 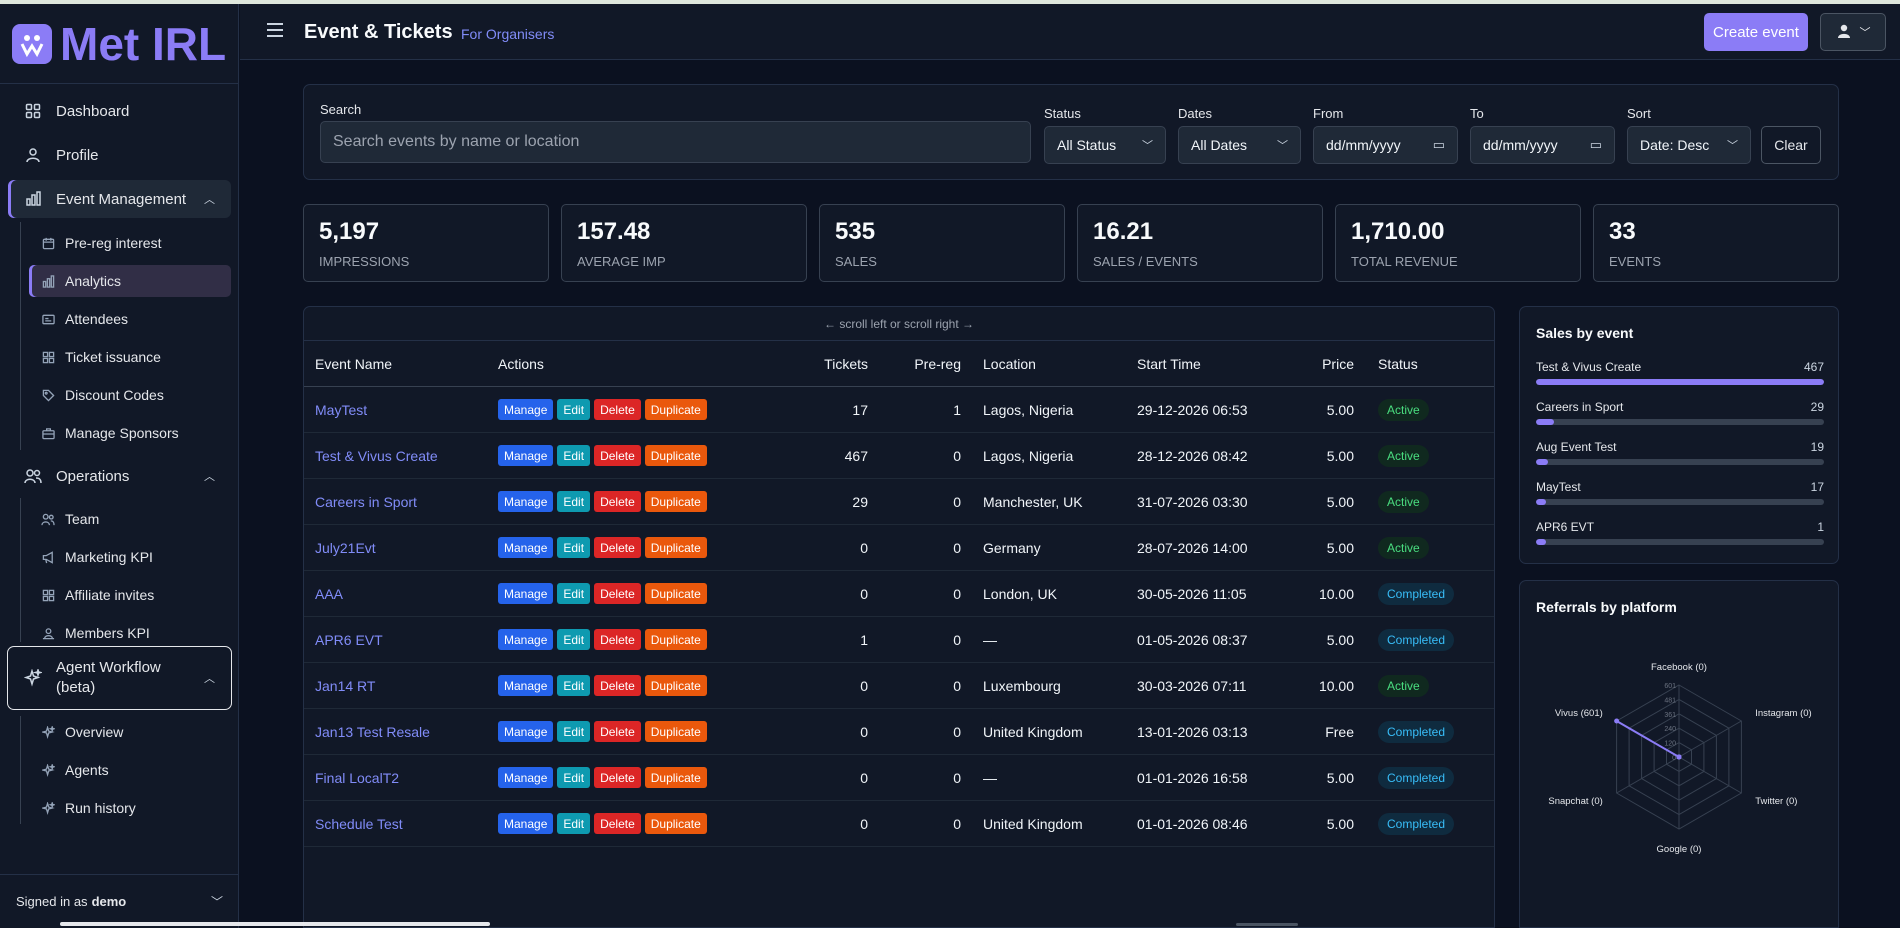 I want to click on col-start-time: Start Time, so click(x=1169, y=364).